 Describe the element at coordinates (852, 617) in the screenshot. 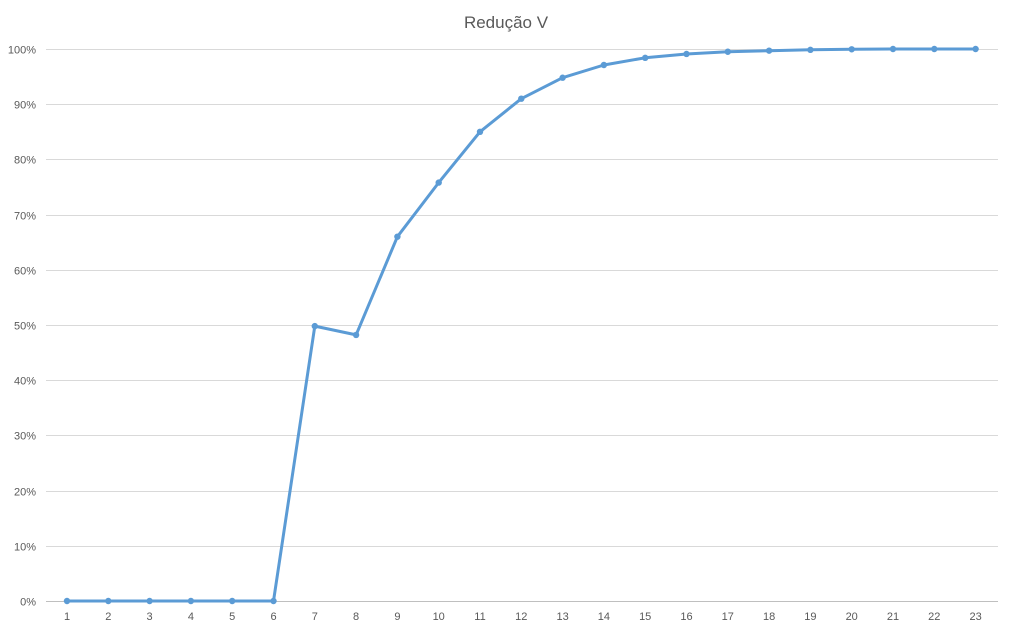

I see `x-tick-label: 20` at that location.